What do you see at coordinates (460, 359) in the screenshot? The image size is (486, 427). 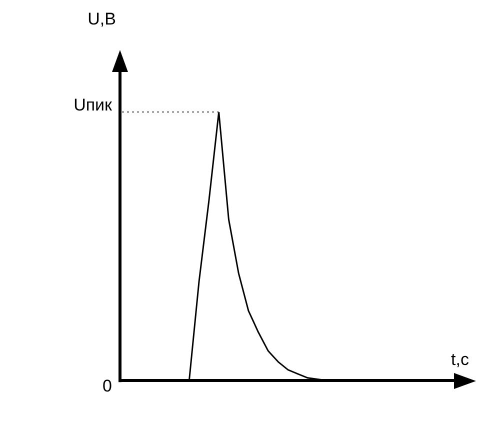 I see `x-axis-title: t,c` at bounding box center [460, 359].